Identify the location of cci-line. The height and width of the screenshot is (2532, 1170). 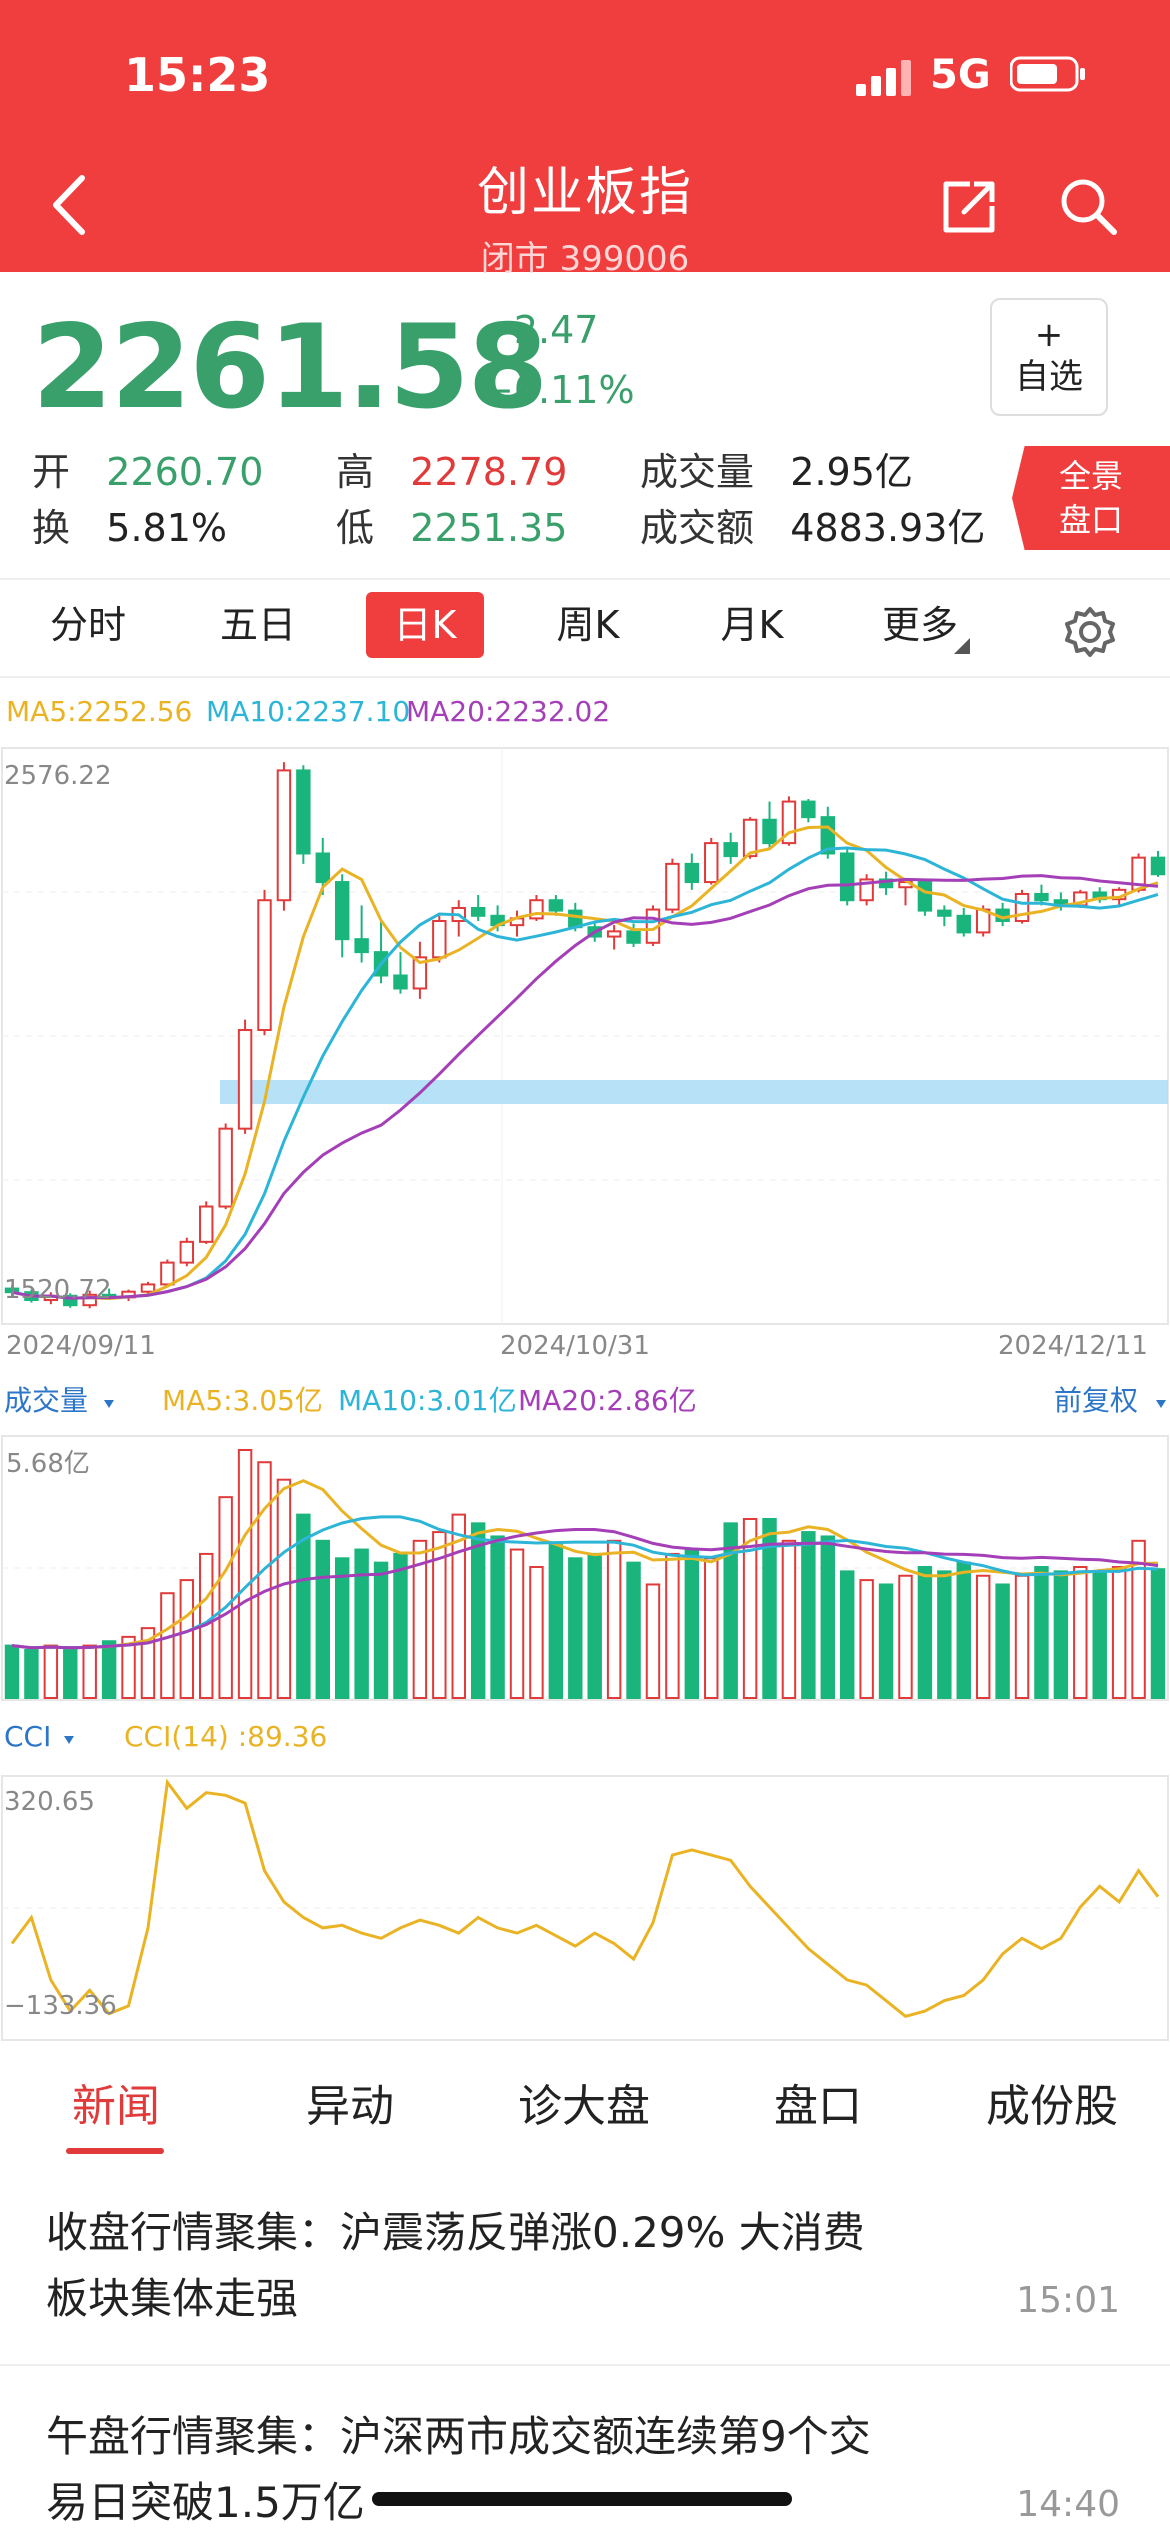
(585, 1898).